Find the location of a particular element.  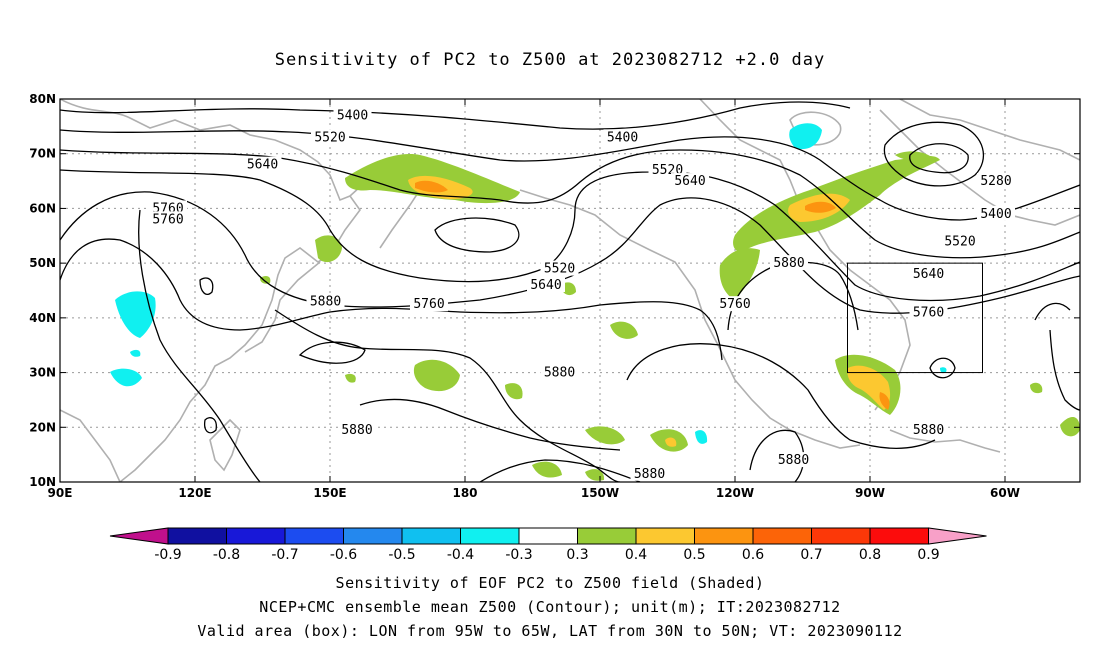

colorbar-label: 0.9 is located at coordinates (928, 555).